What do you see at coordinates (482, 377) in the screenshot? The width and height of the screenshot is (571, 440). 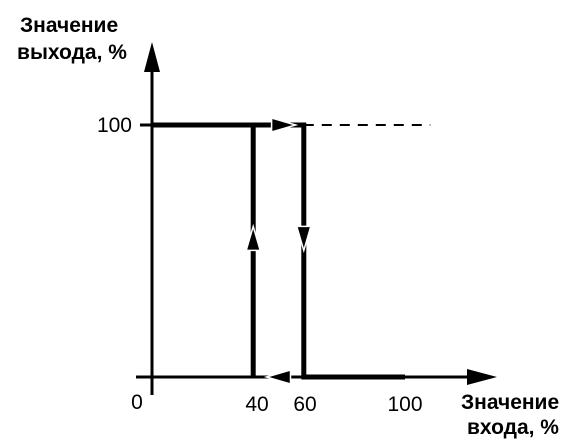 I see `x-axis-arrowhead` at bounding box center [482, 377].